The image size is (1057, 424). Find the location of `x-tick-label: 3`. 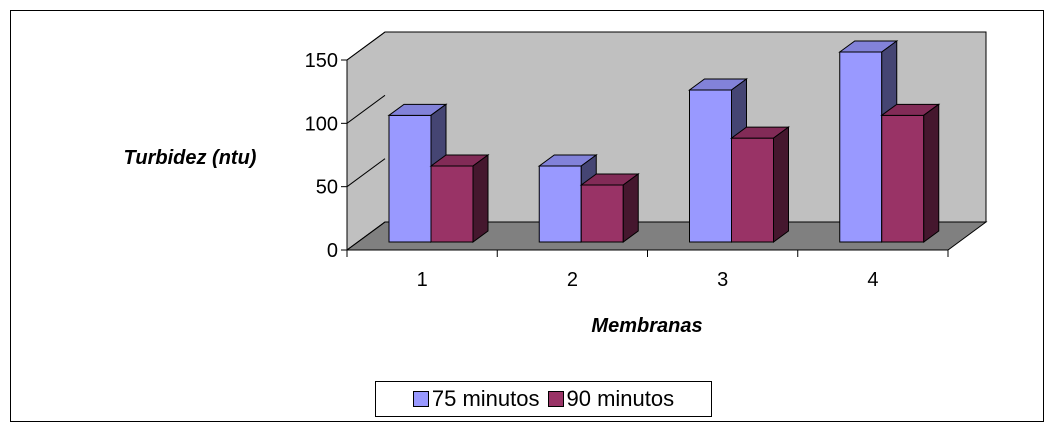

x-tick-label: 3 is located at coordinates (722, 280).